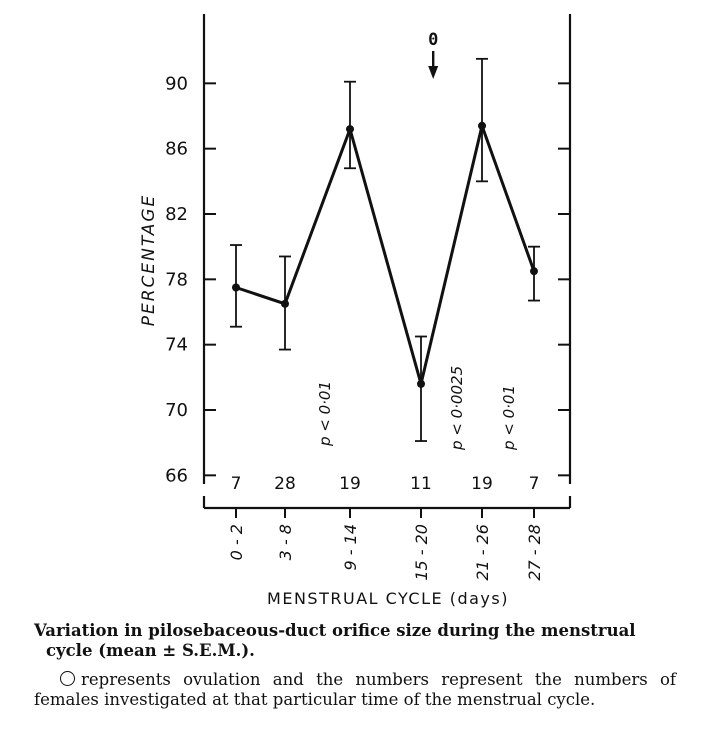 The width and height of the screenshot is (706, 743). What do you see at coordinates (385, 552) in the screenshot?
I see `category-labels: 0 - 2 3 - 8 9 - 14 15 - 20 21 - 26 27 - 28` at bounding box center [385, 552].